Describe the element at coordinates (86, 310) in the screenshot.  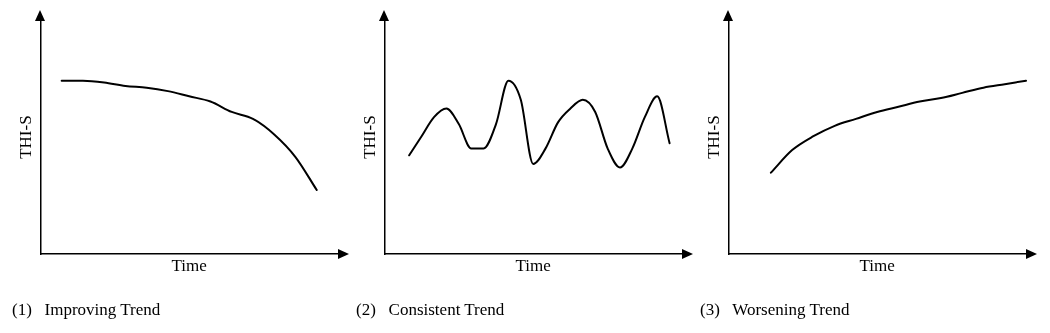
I see `text: (1) Improving Trend` at that location.